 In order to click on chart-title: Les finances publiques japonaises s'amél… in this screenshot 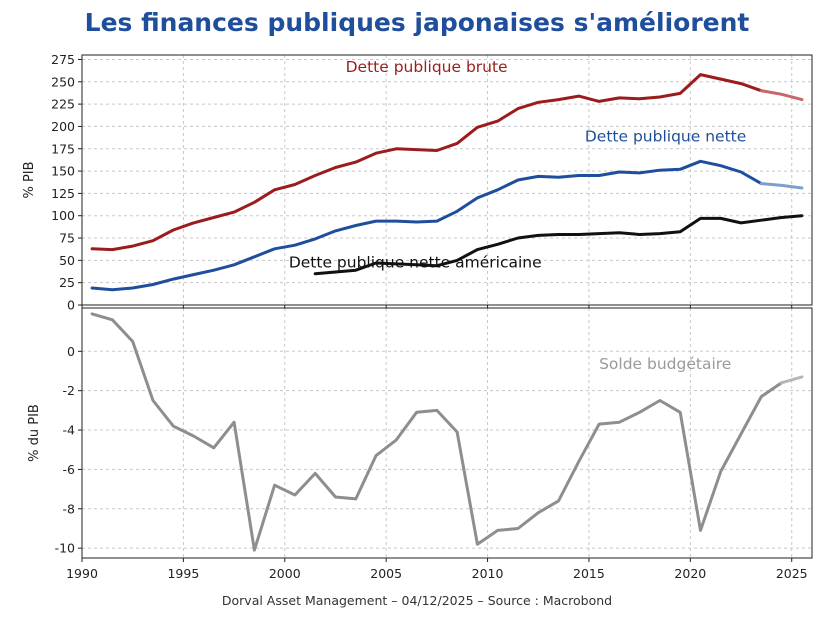, I will do `click(417, 22)`.